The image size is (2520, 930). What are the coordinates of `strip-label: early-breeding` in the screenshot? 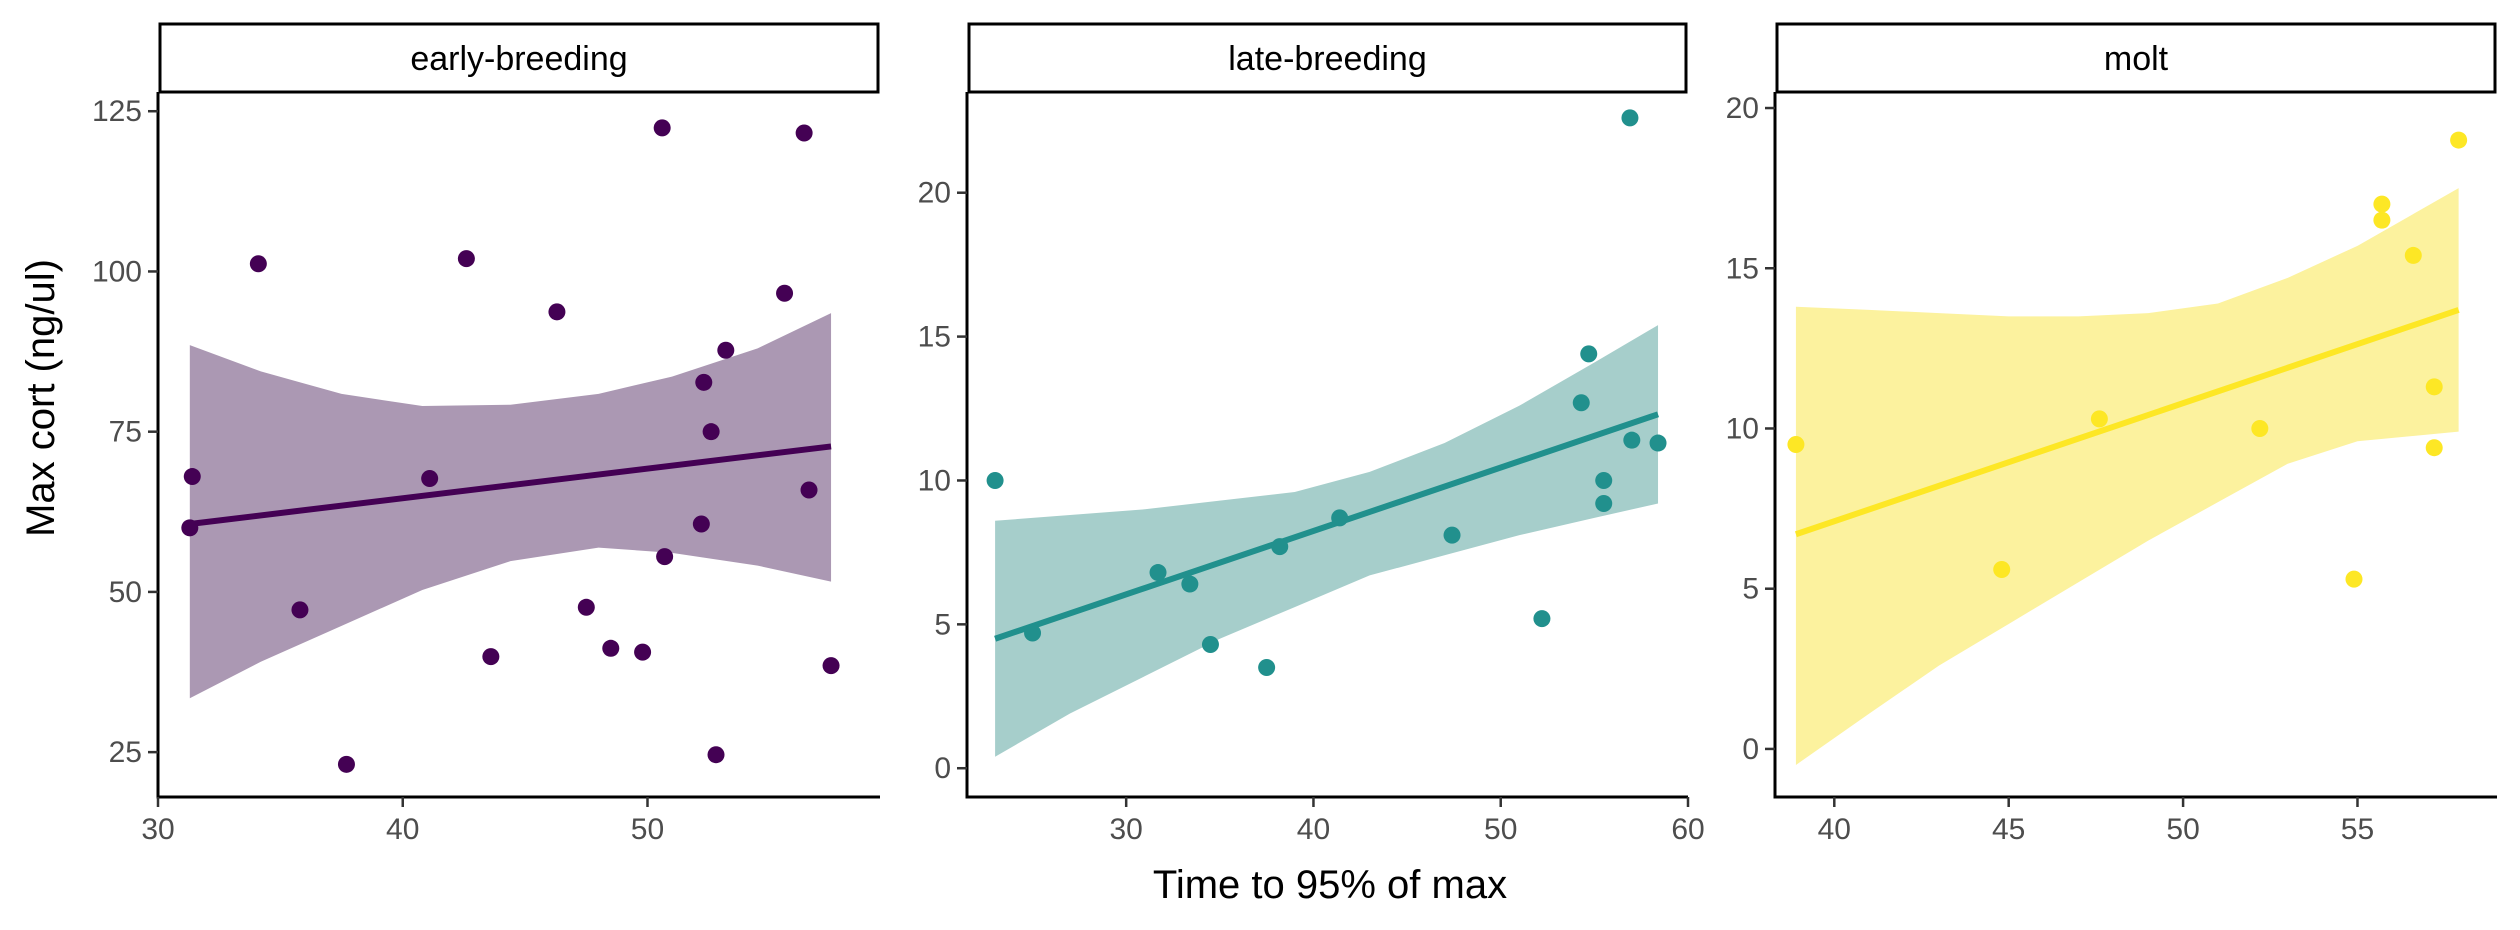 It's located at (518, 59).